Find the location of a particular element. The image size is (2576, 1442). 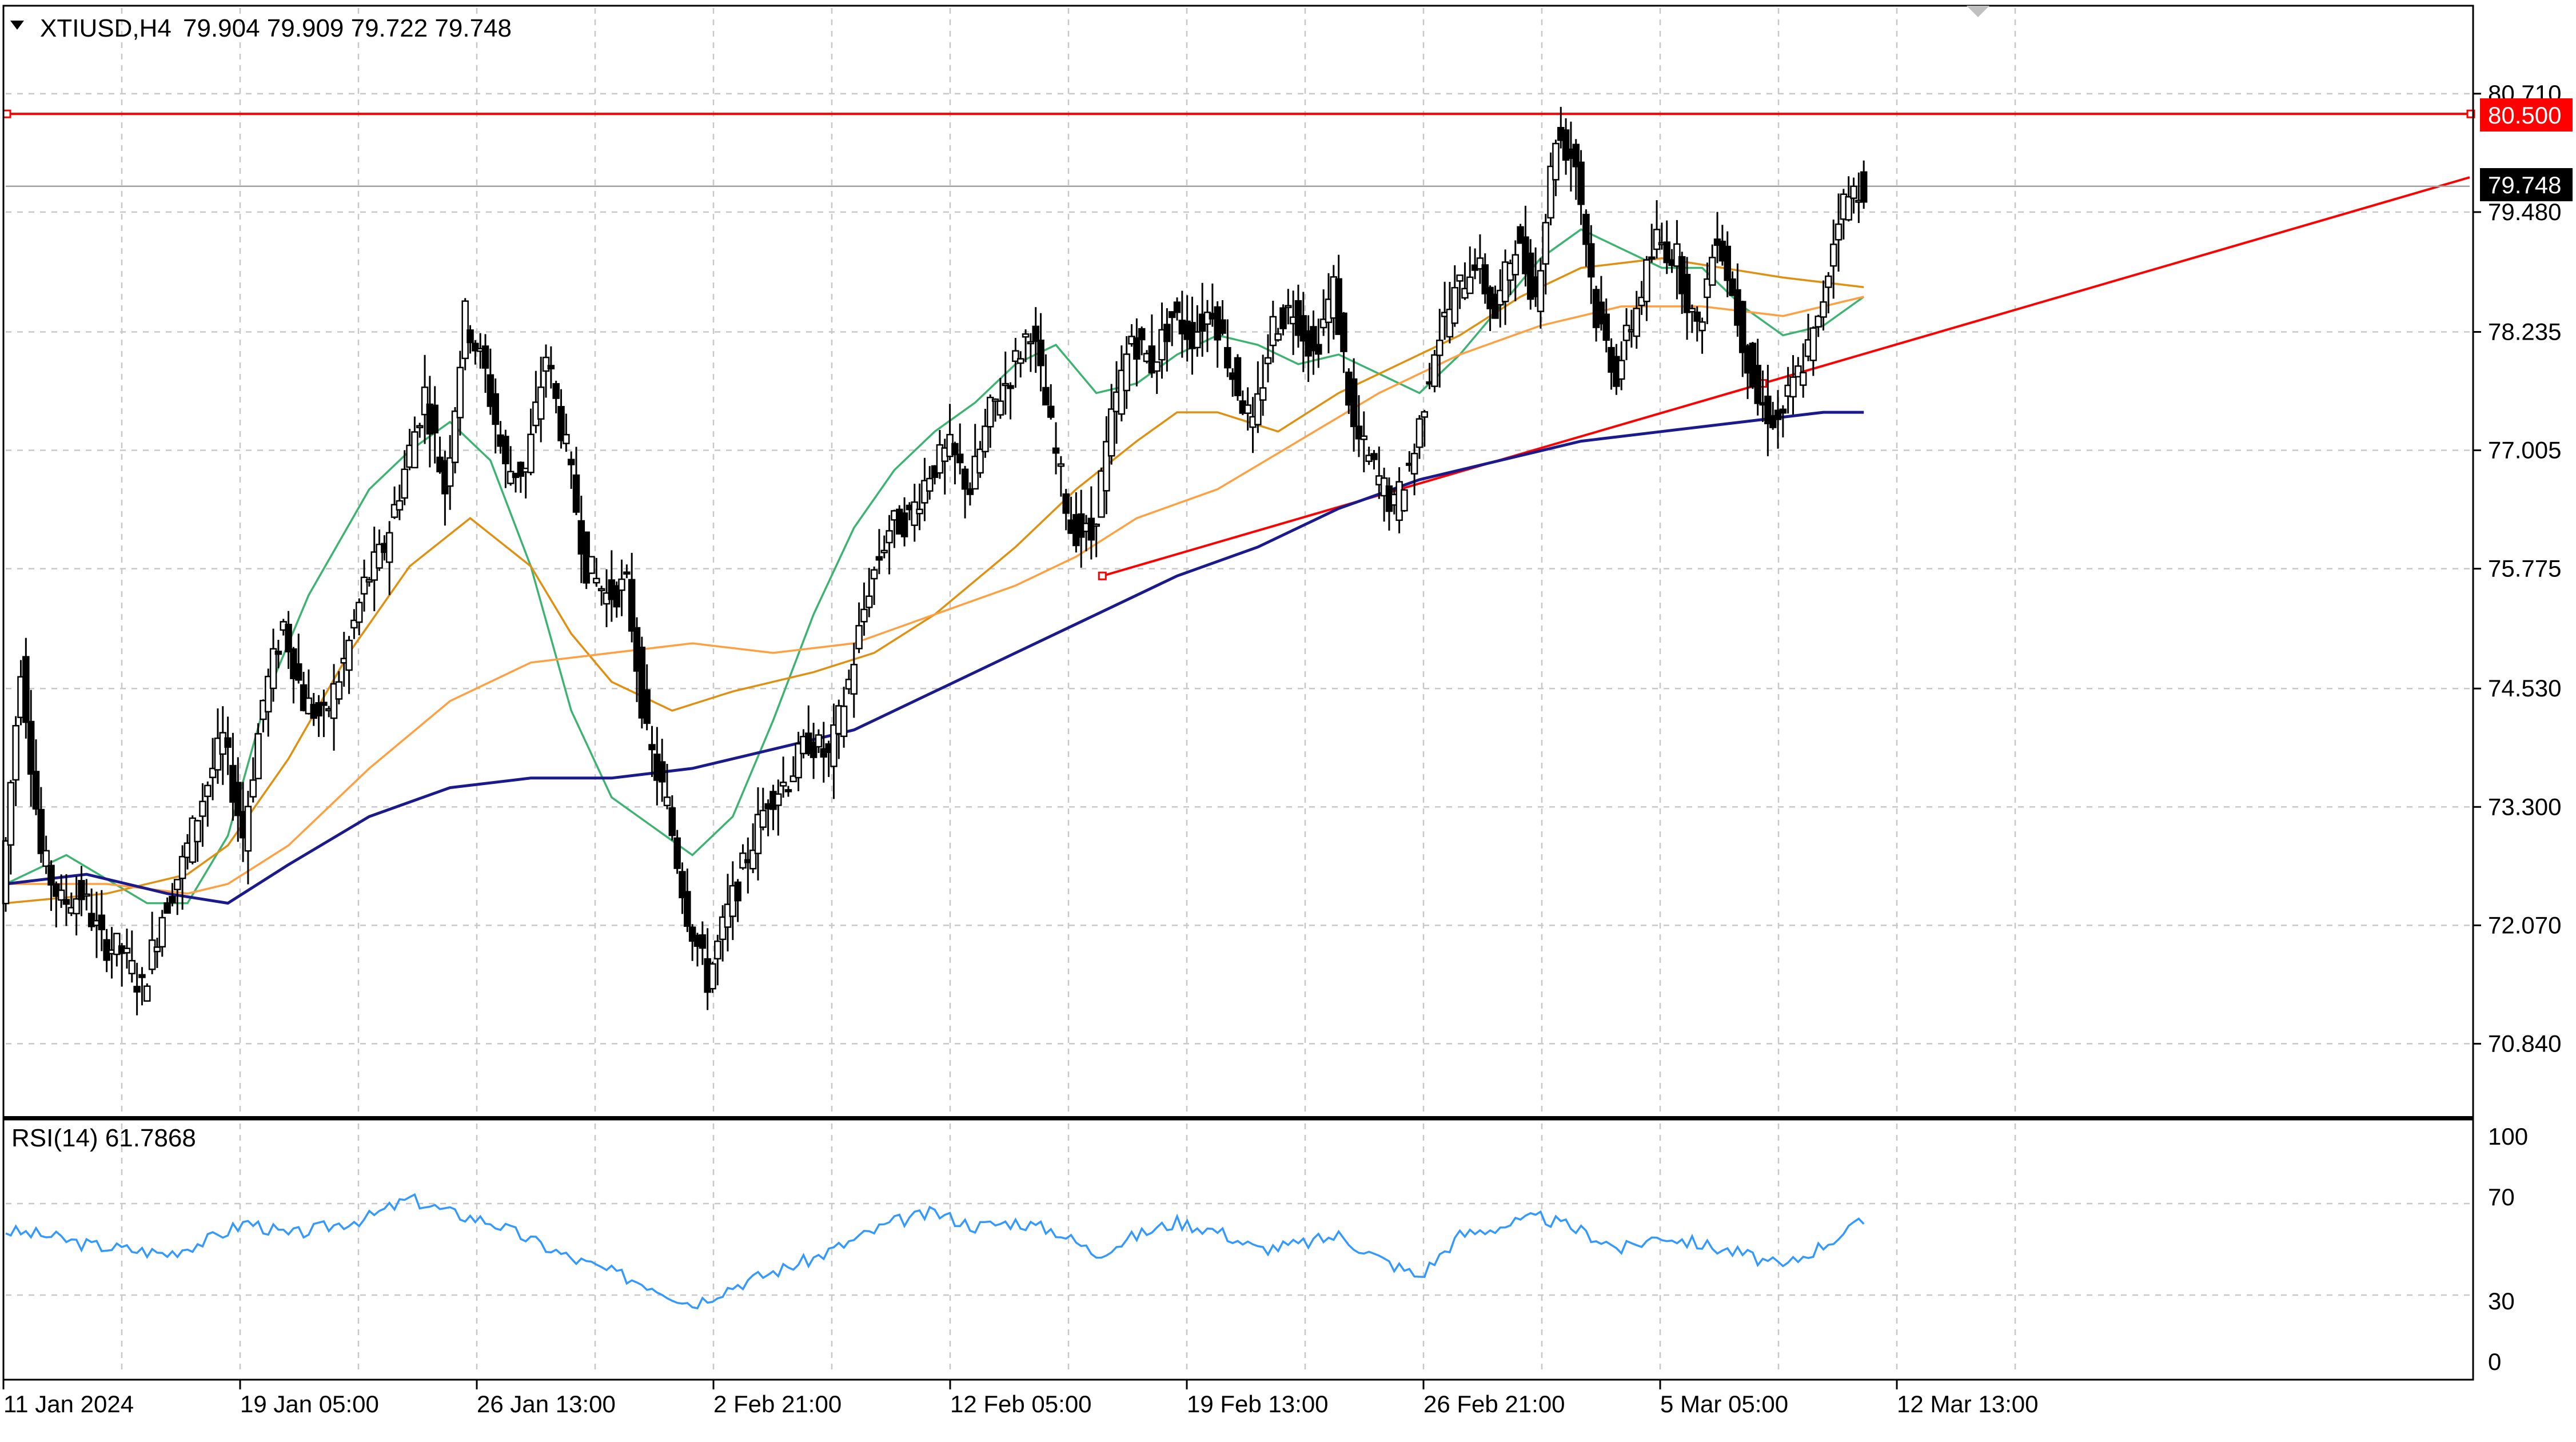

rsi-line-group is located at coordinates (935, 1251).